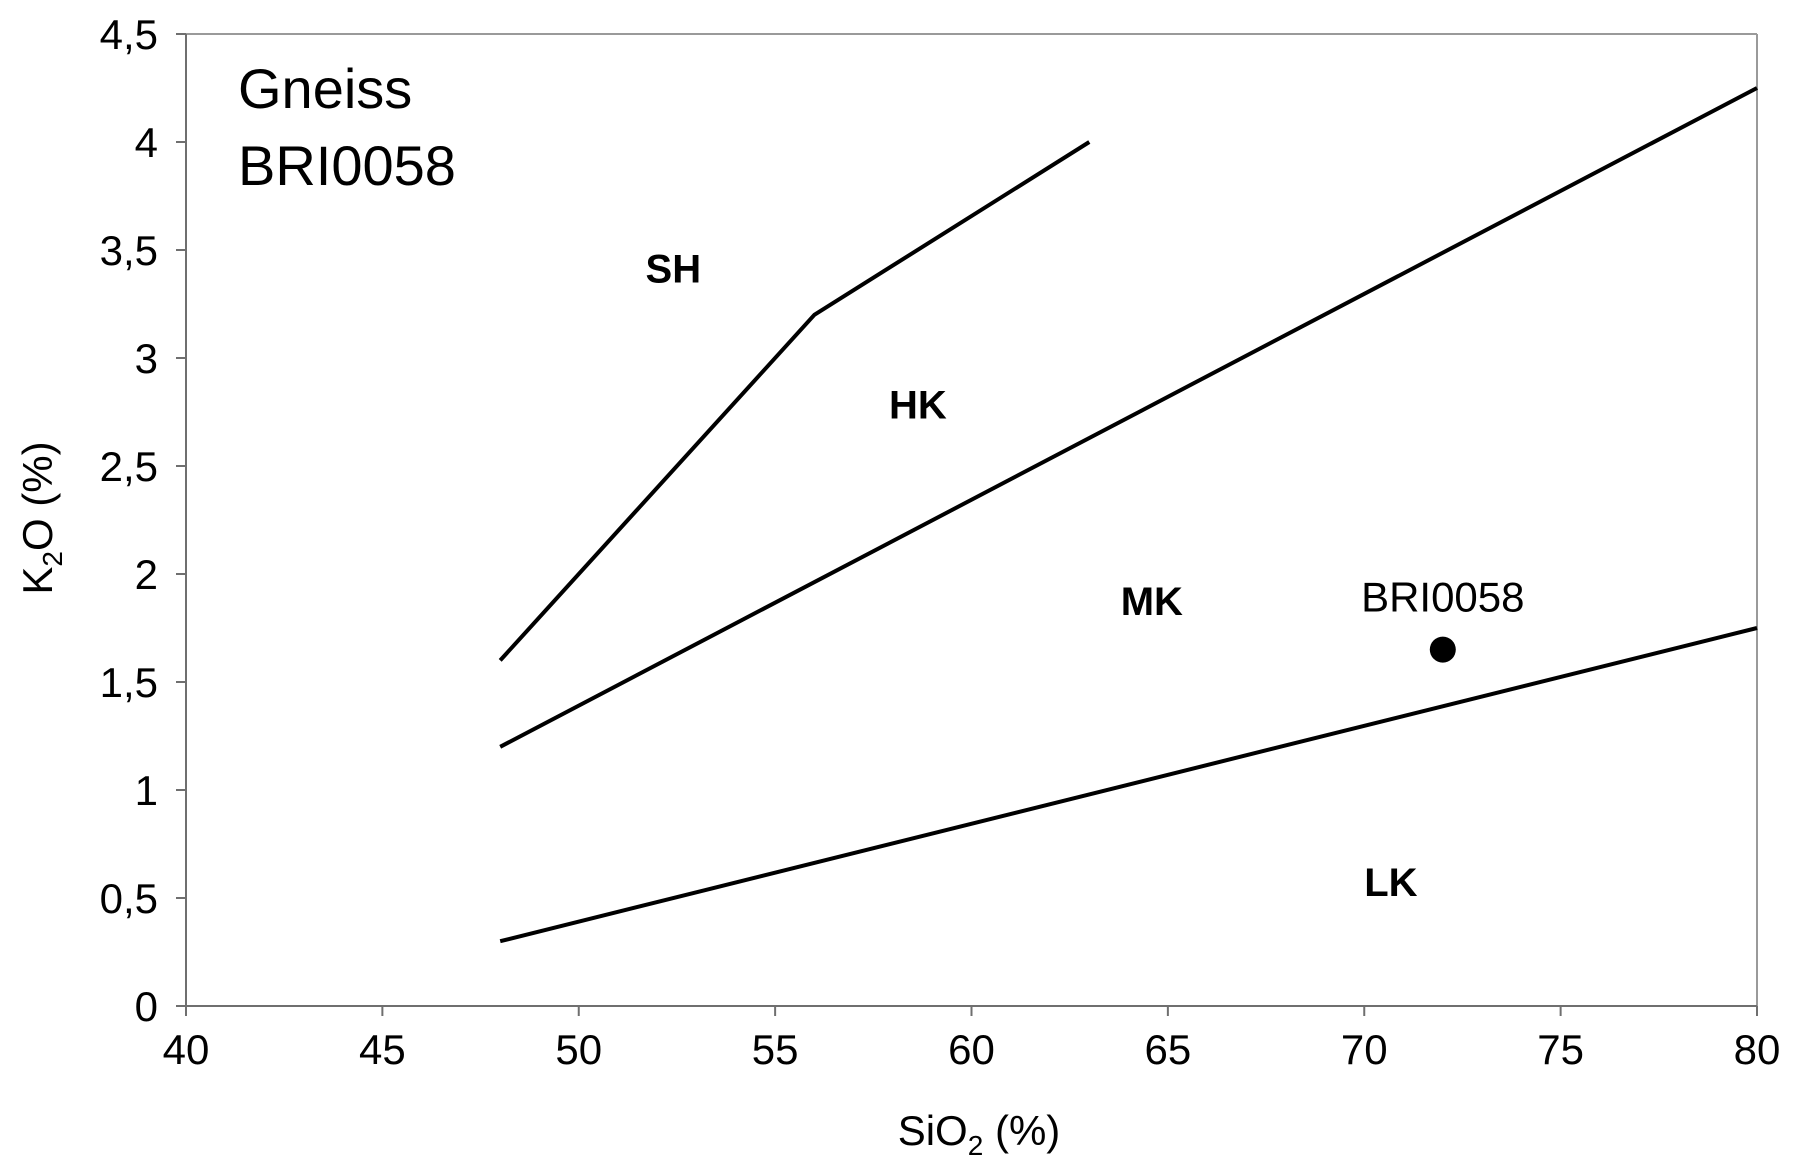 The height and width of the screenshot is (1161, 1793). What do you see at coordinates (146, 142) in the screenshot?
I see `y-tick-label: 4` at bounding box center [146, 142].